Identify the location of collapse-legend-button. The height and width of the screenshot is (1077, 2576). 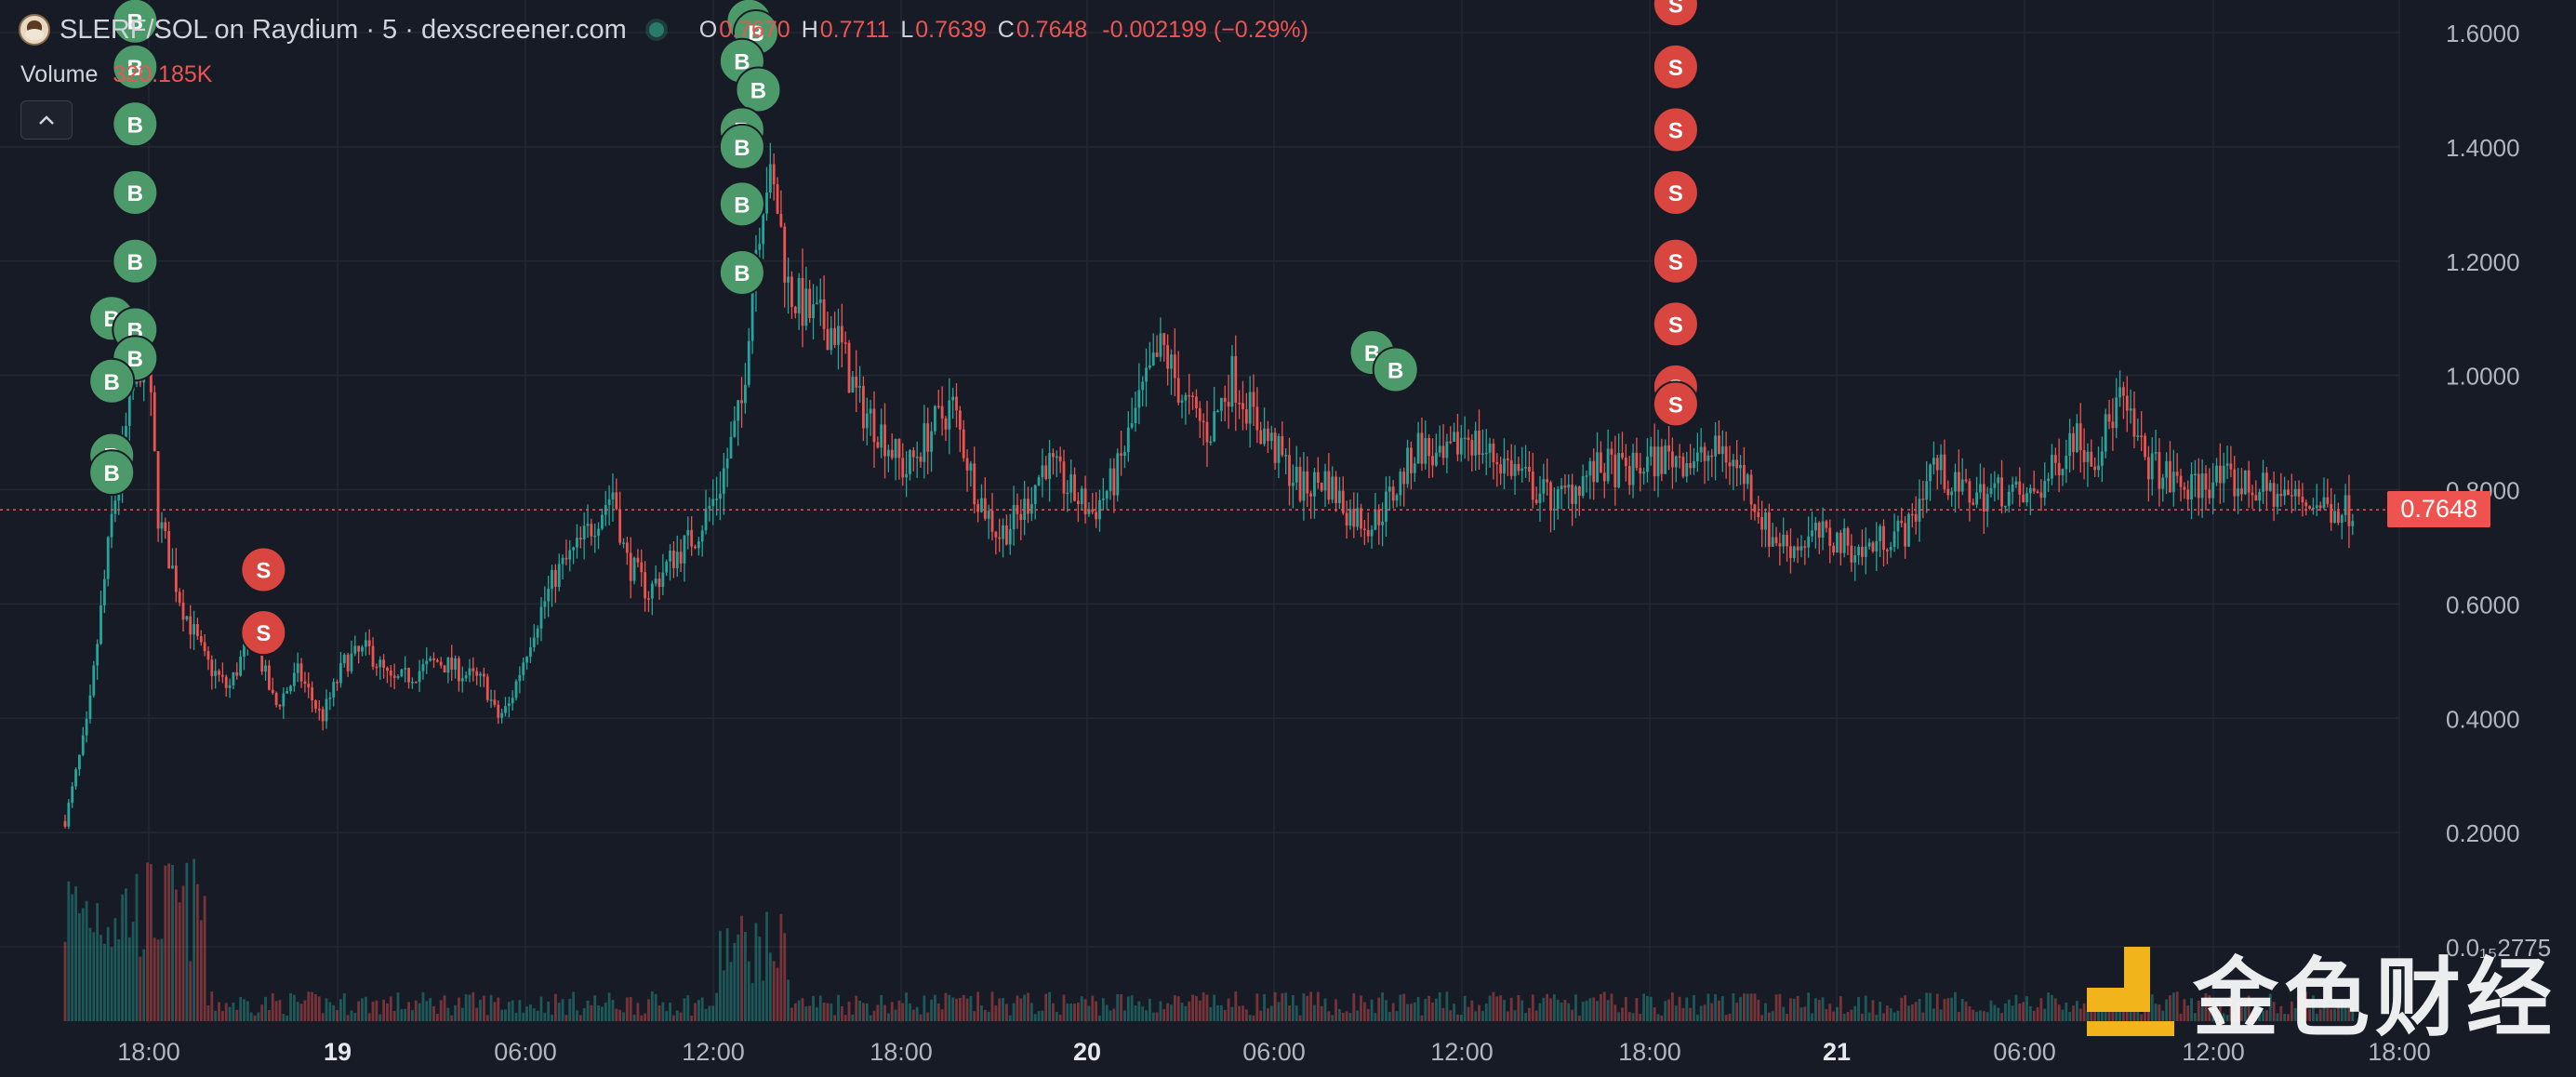
(46, 120).